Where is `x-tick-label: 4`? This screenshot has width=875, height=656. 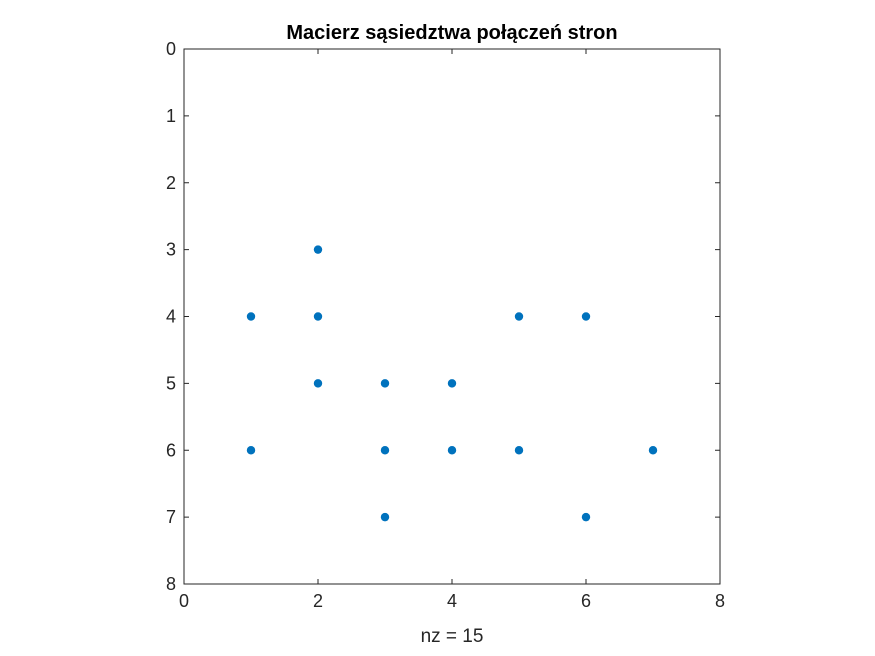
x-tick-label: 4 is located at coordinates (452, 601).